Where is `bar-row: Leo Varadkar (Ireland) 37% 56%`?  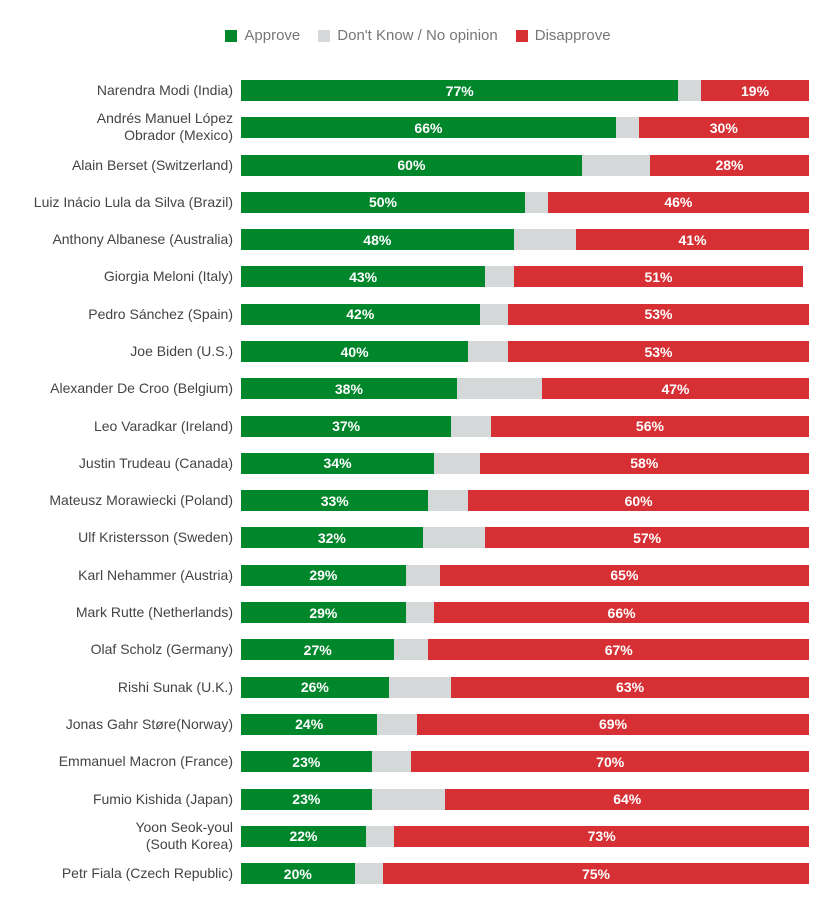 bar-row: Leo Varadkar (Ireland) 37% 56% is located at coordinates (418, 426).